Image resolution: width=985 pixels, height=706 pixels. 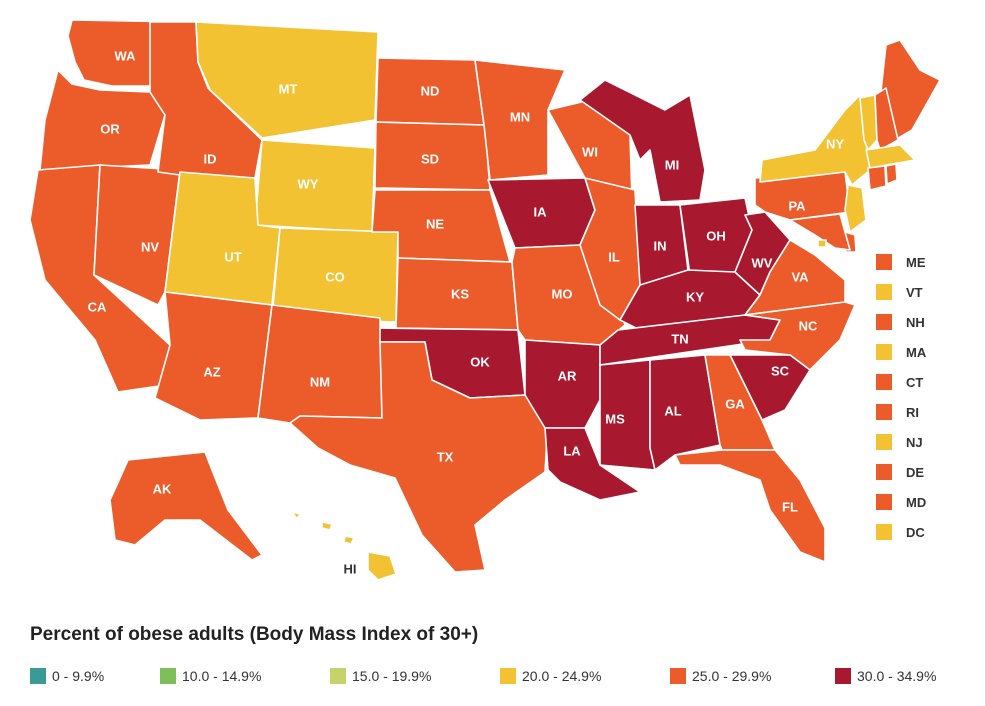 I want to click on legend-class-2: 15.0 - 19.9%, so click(x=380, y=676).